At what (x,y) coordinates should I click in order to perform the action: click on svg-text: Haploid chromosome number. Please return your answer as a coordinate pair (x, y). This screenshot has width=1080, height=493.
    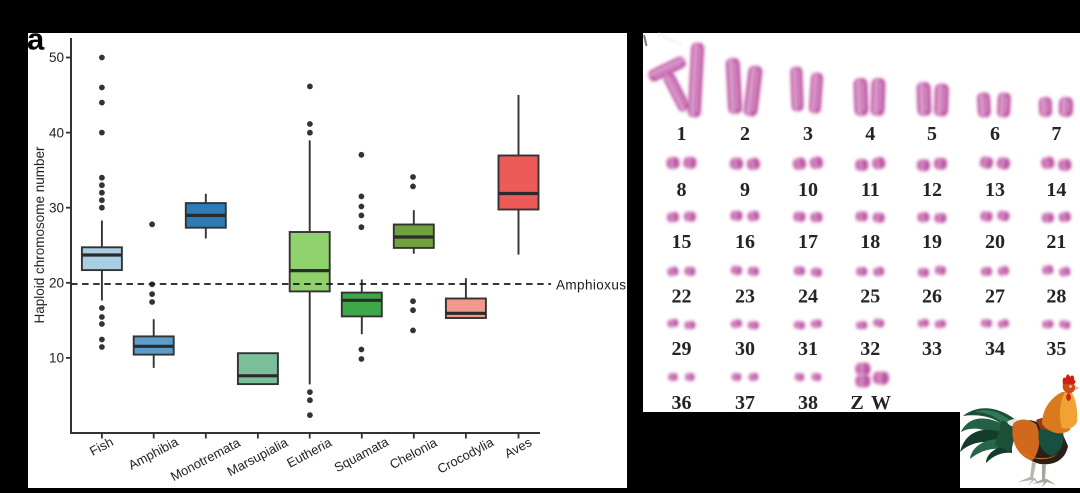
    Looking at the image, I should click on (39, 235).